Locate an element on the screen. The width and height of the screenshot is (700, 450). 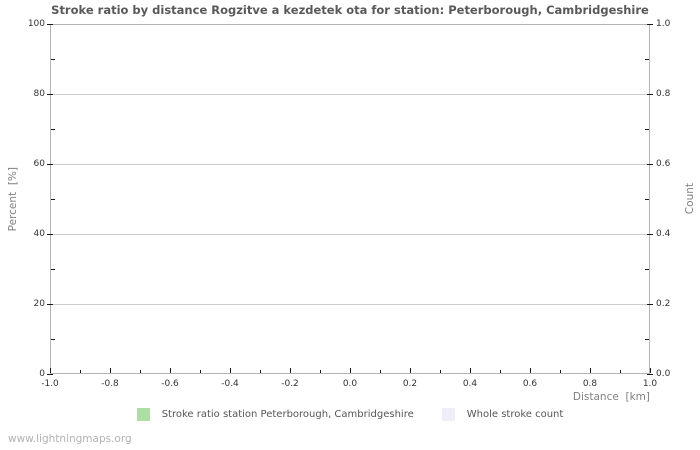
y-left-tick-label: 20 is located at coordinates (39, 304).